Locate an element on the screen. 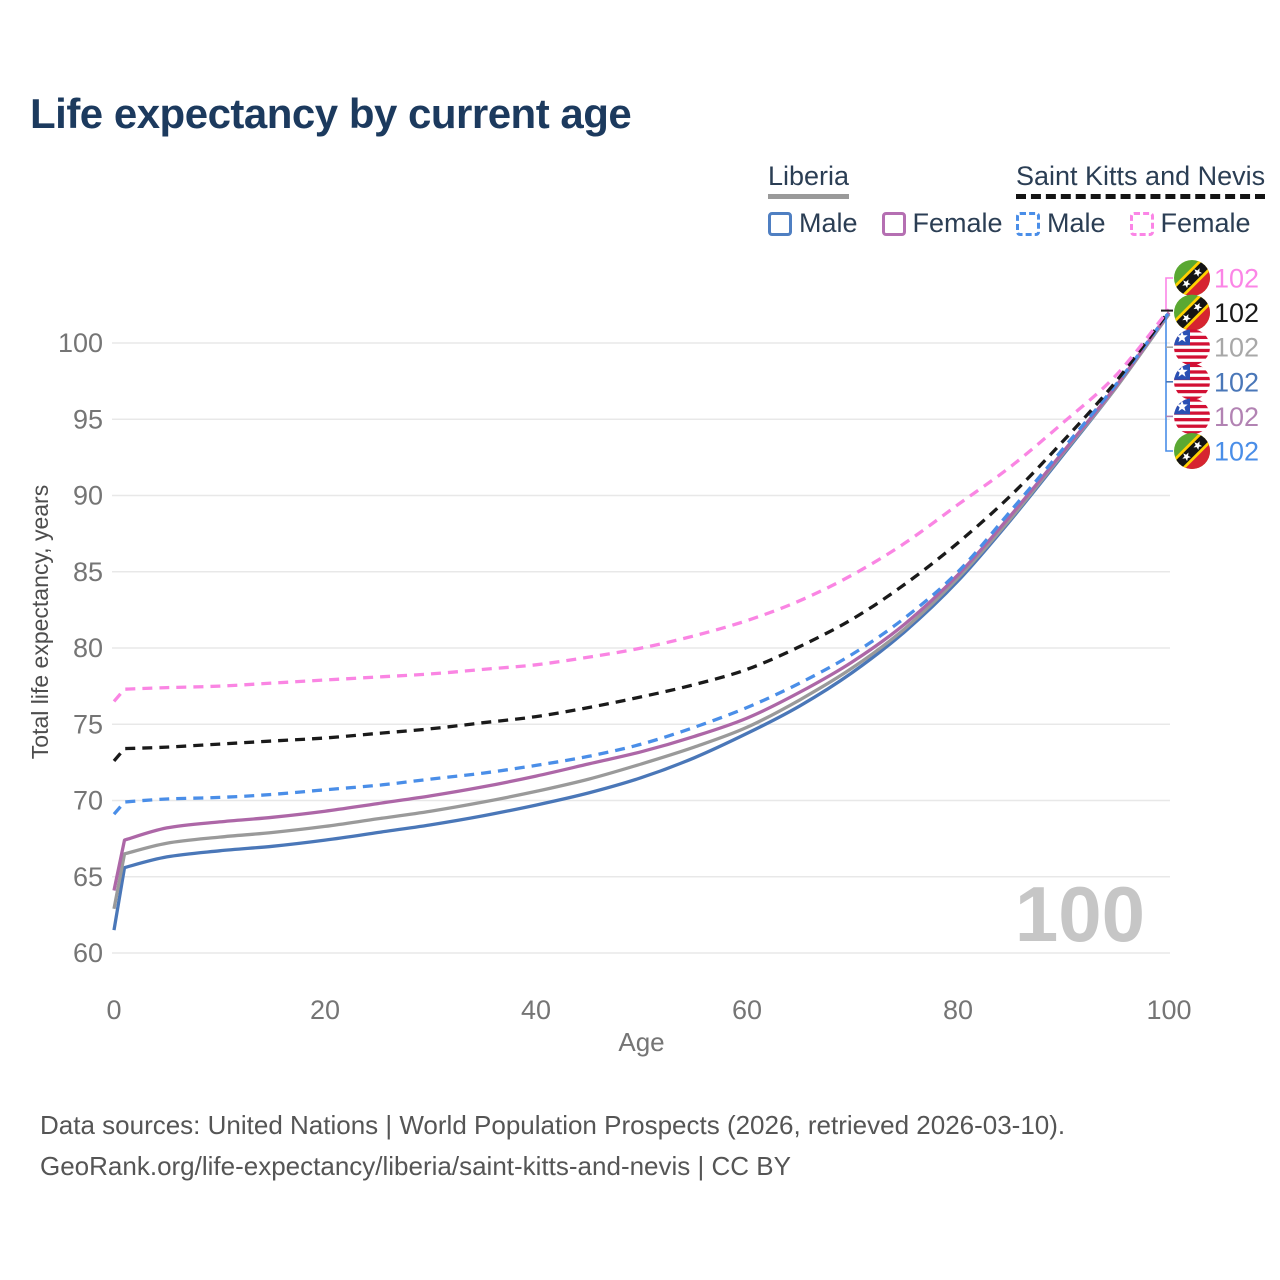 This screenshot has height=1280, width=1280. y-tick-label-95: 95 is located at coordinates (88, 419).